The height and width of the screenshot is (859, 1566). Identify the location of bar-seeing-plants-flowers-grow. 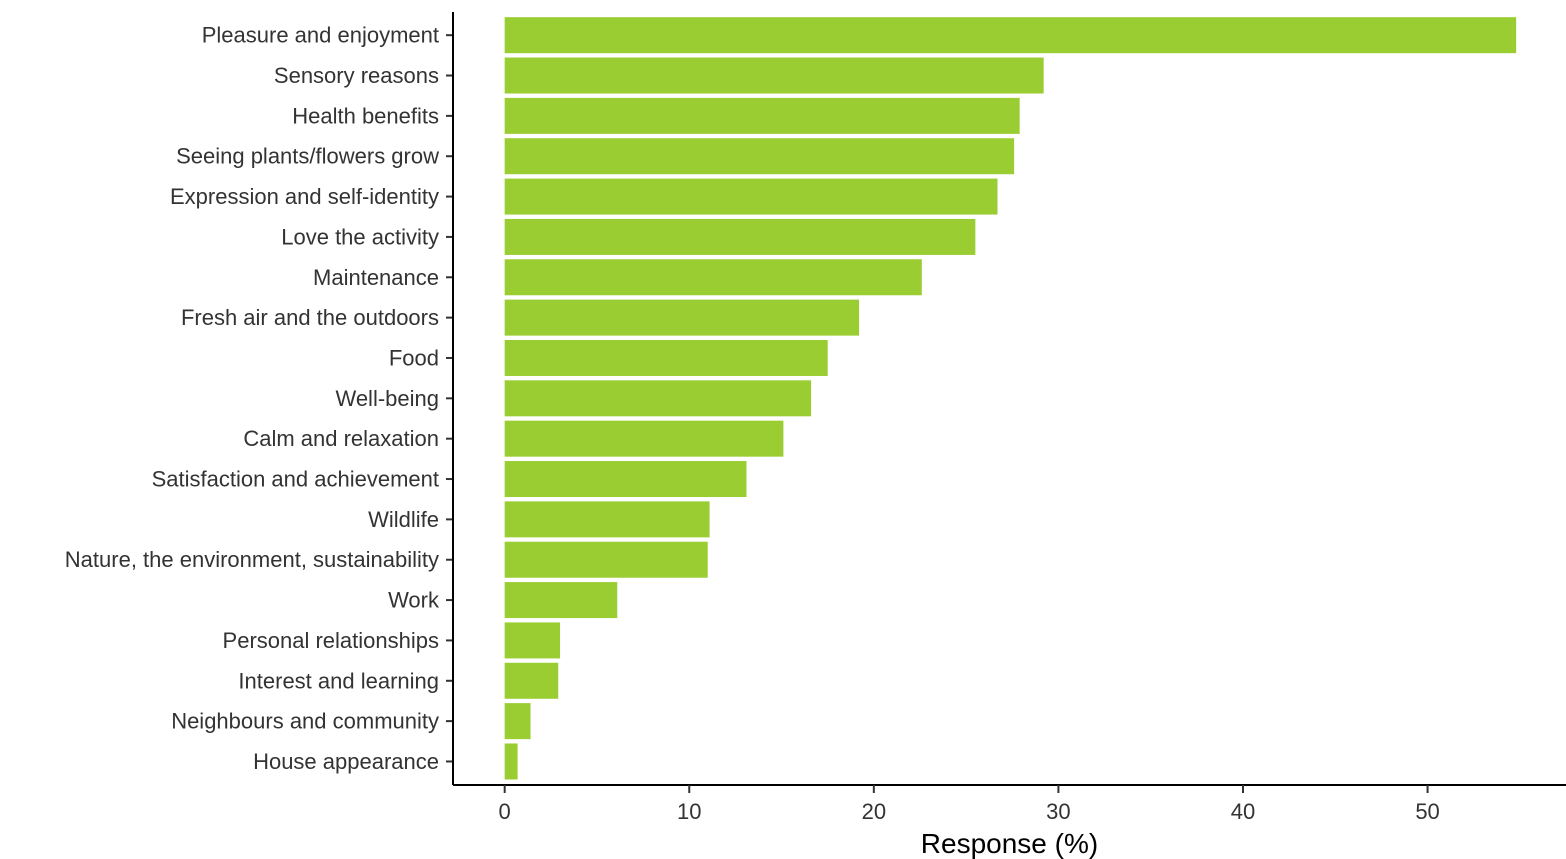
(759, 156).